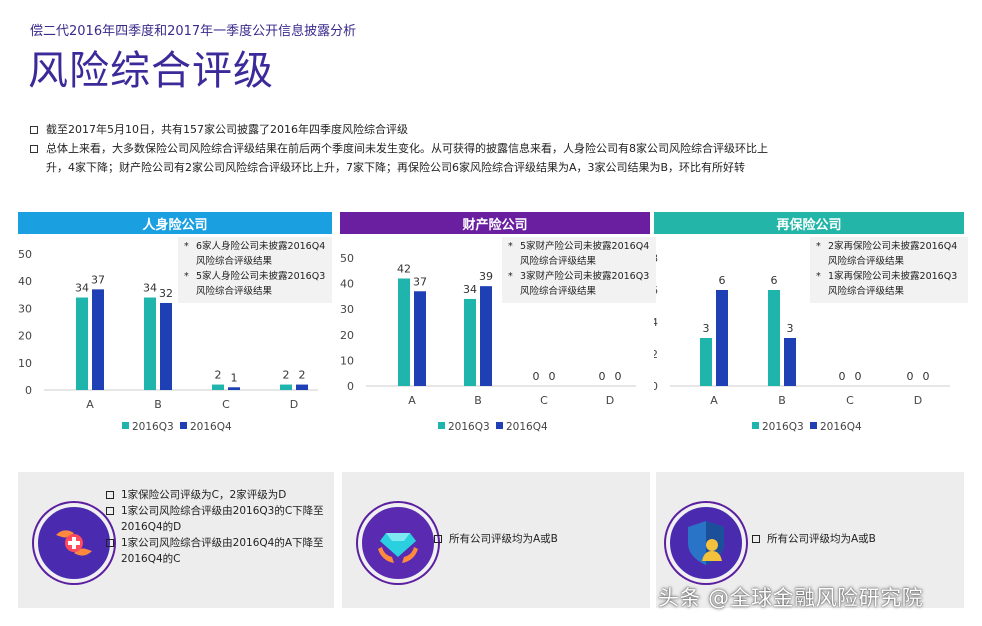 This screenshot has height=626, width=982. Describe the element at coordinates (809, 223) in the screenshot. I see `panel-header-reinsurance: 再保险公司` at that location.